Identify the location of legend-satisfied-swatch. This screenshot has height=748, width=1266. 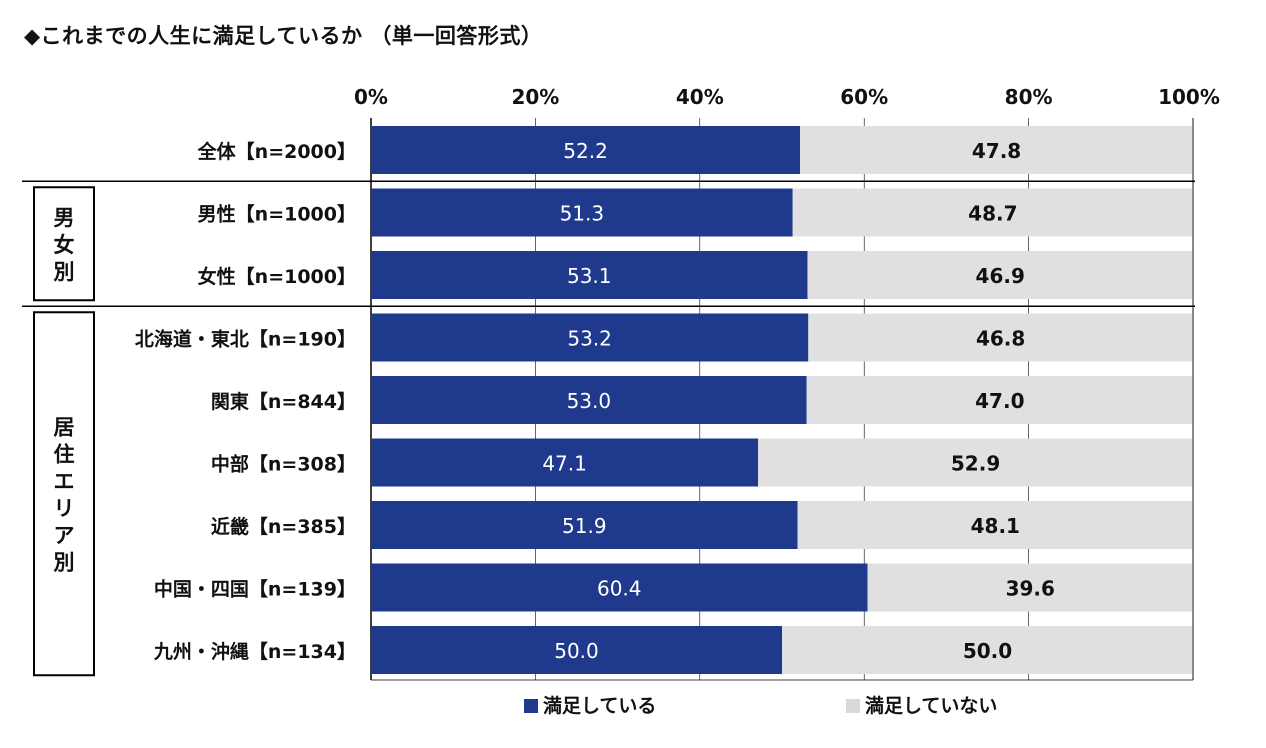
(531, 706).